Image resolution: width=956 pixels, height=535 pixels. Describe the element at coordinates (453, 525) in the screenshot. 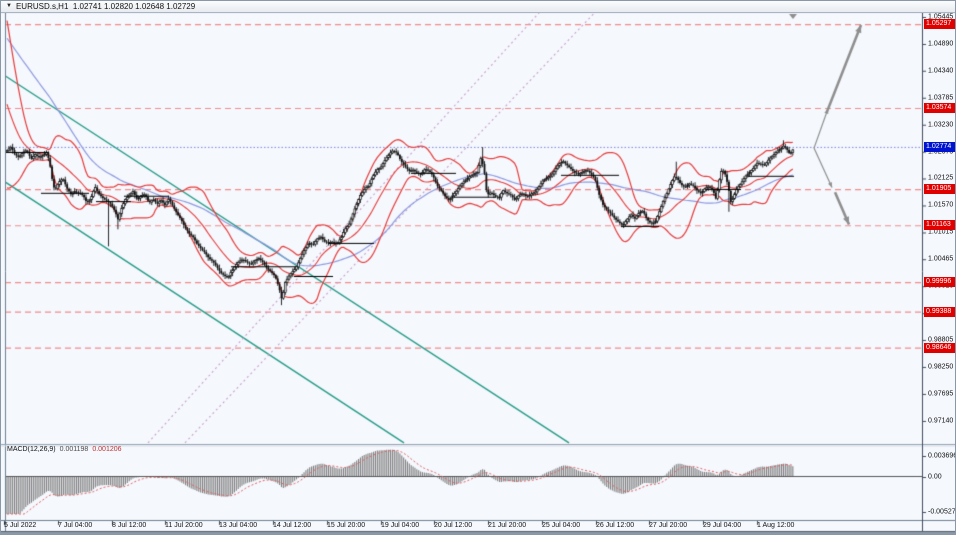

I see `time-tick-label: 20 Jul 12:00` at that location.